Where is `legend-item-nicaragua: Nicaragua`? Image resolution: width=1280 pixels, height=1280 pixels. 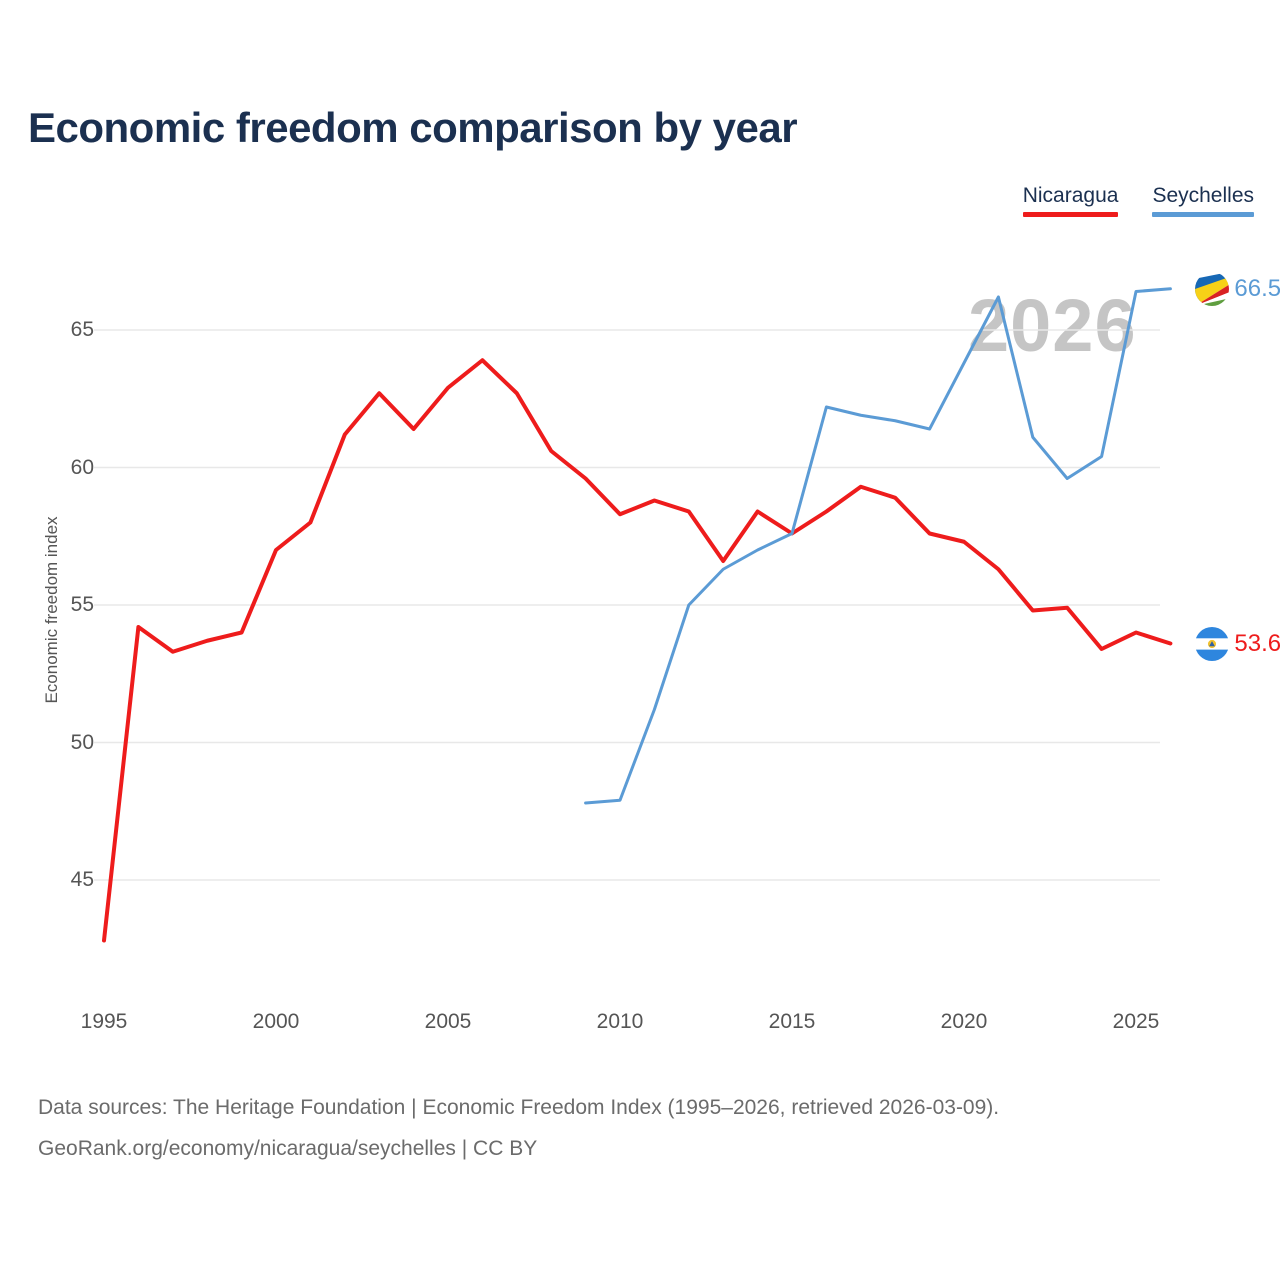
legend-item-nicaragua: Nicaragua is located at coordinates (1070, 200).